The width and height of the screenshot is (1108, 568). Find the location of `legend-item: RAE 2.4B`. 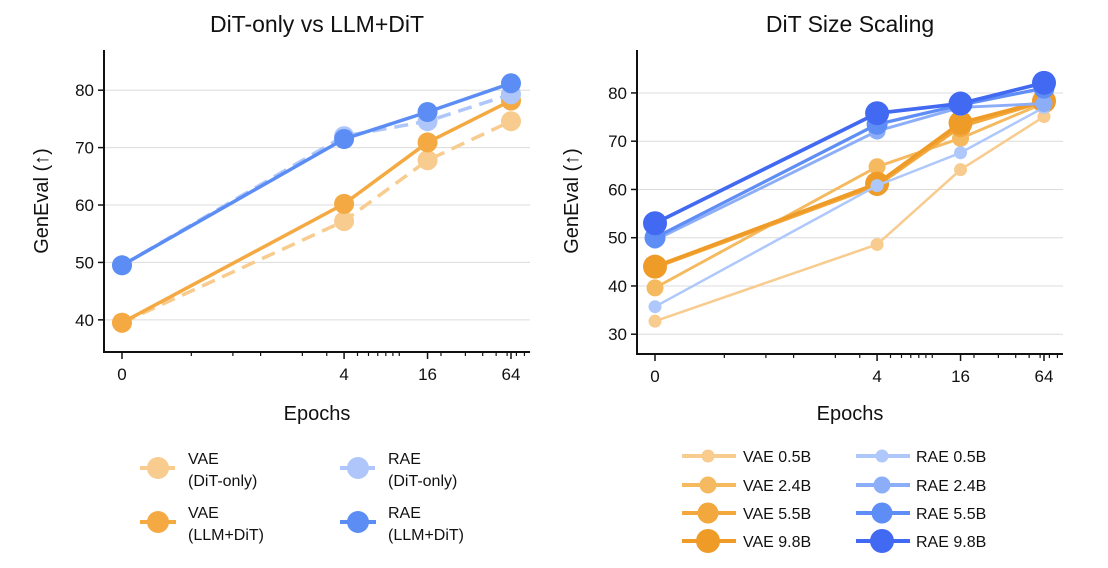

legend-item: RAE 2.4B is located at coordinates (921, 485).